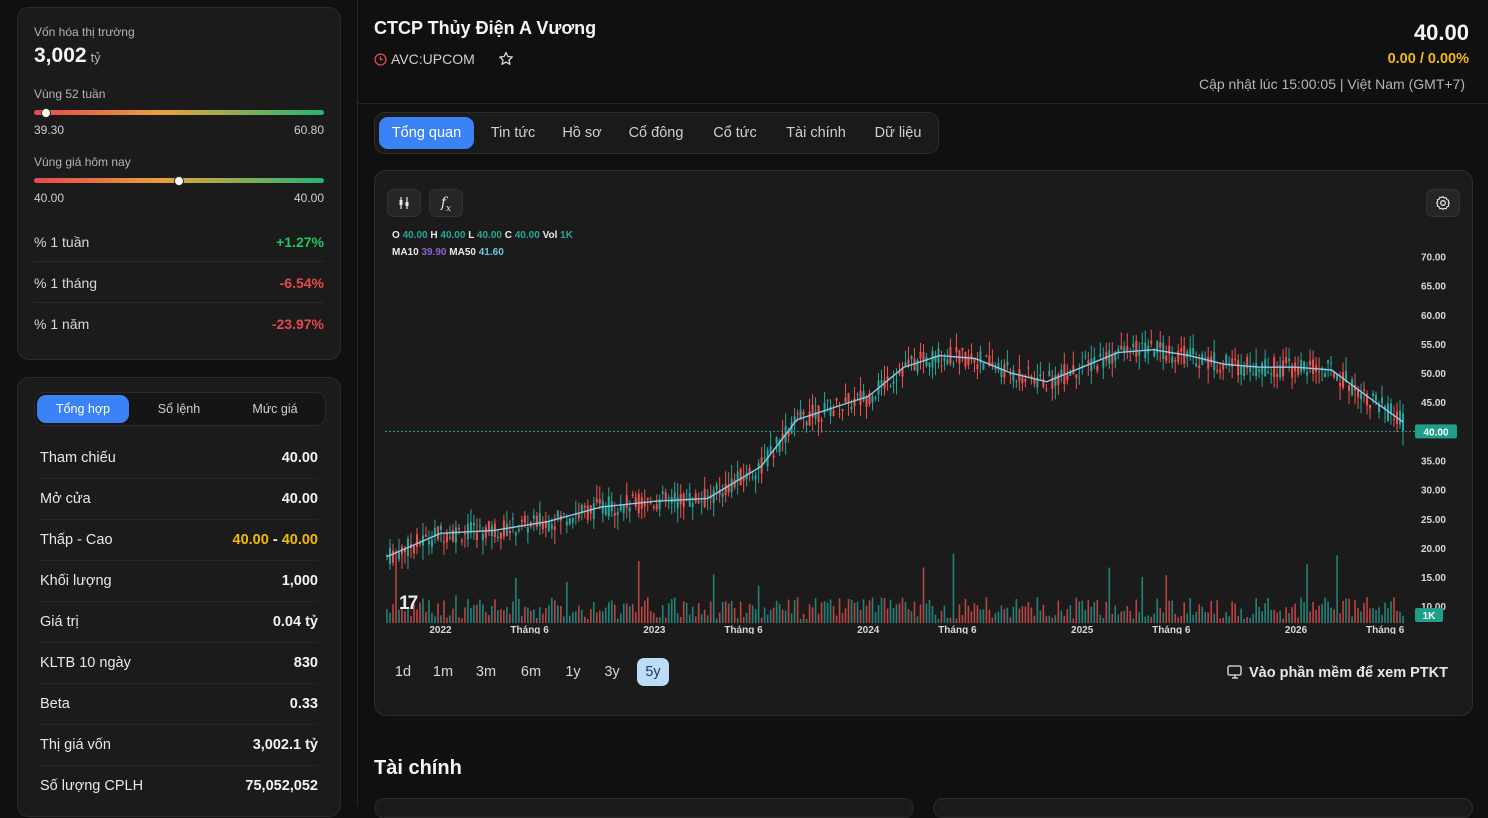 This screenshot has width=1488, height=818. Describe the element at coordinates (49, 130) in the screenshot. I see `range52-low: 39.30` at that location.